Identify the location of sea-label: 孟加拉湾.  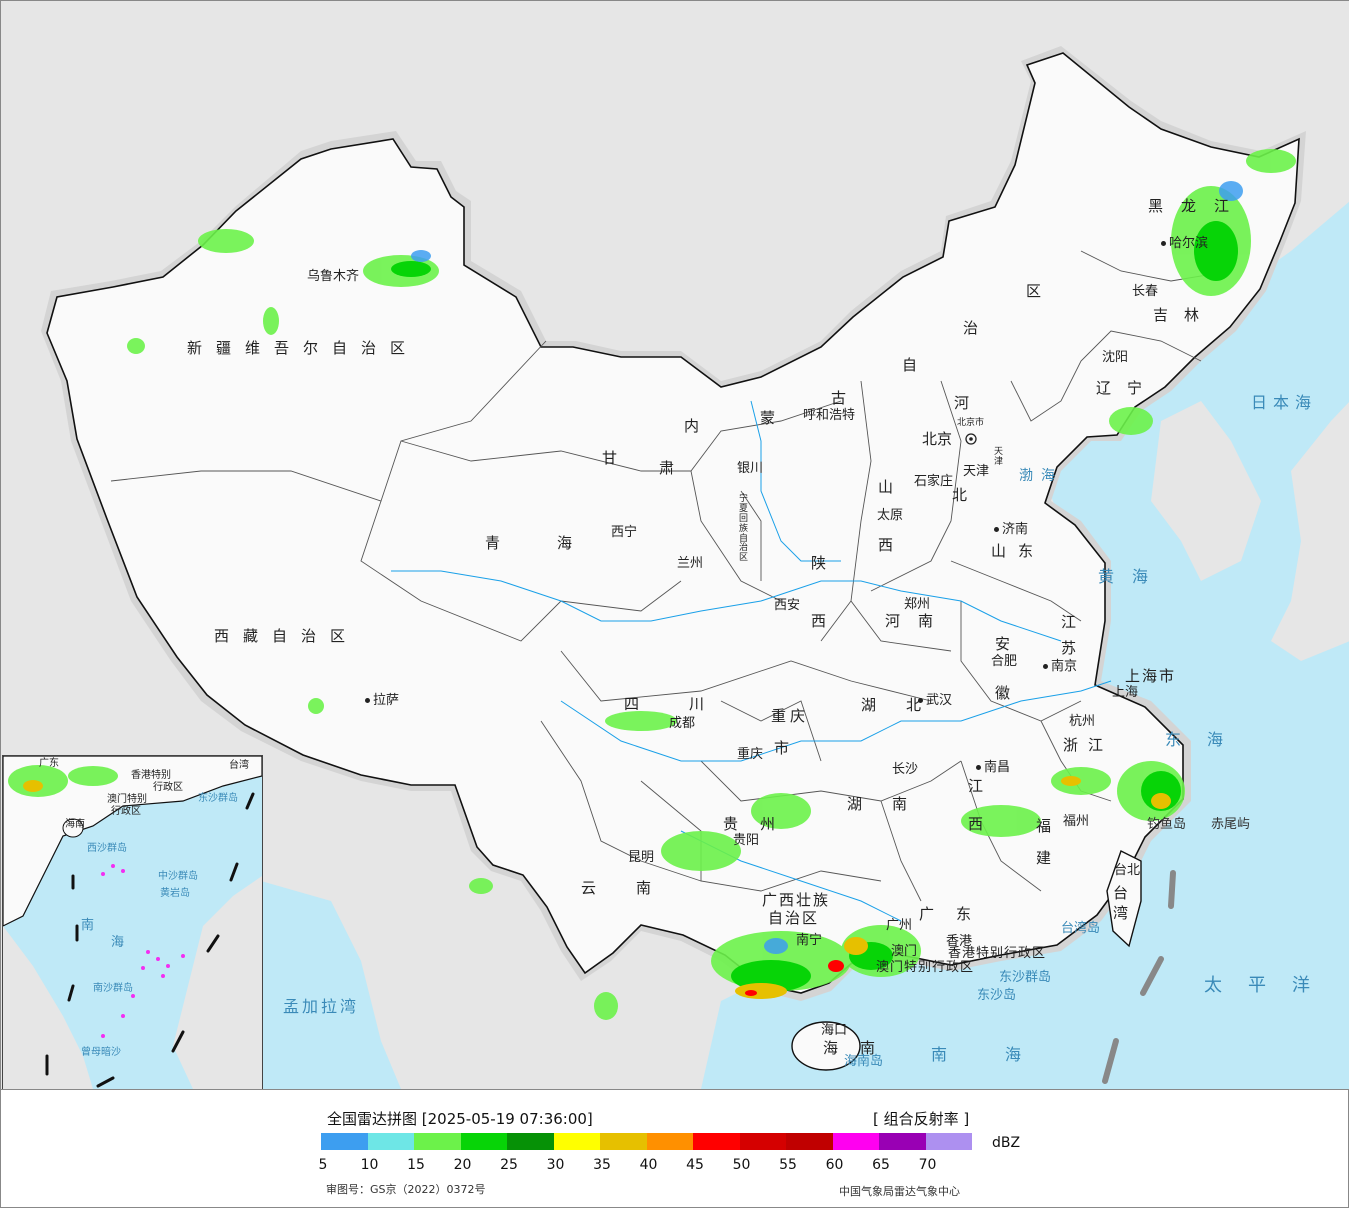
(321, 1006).